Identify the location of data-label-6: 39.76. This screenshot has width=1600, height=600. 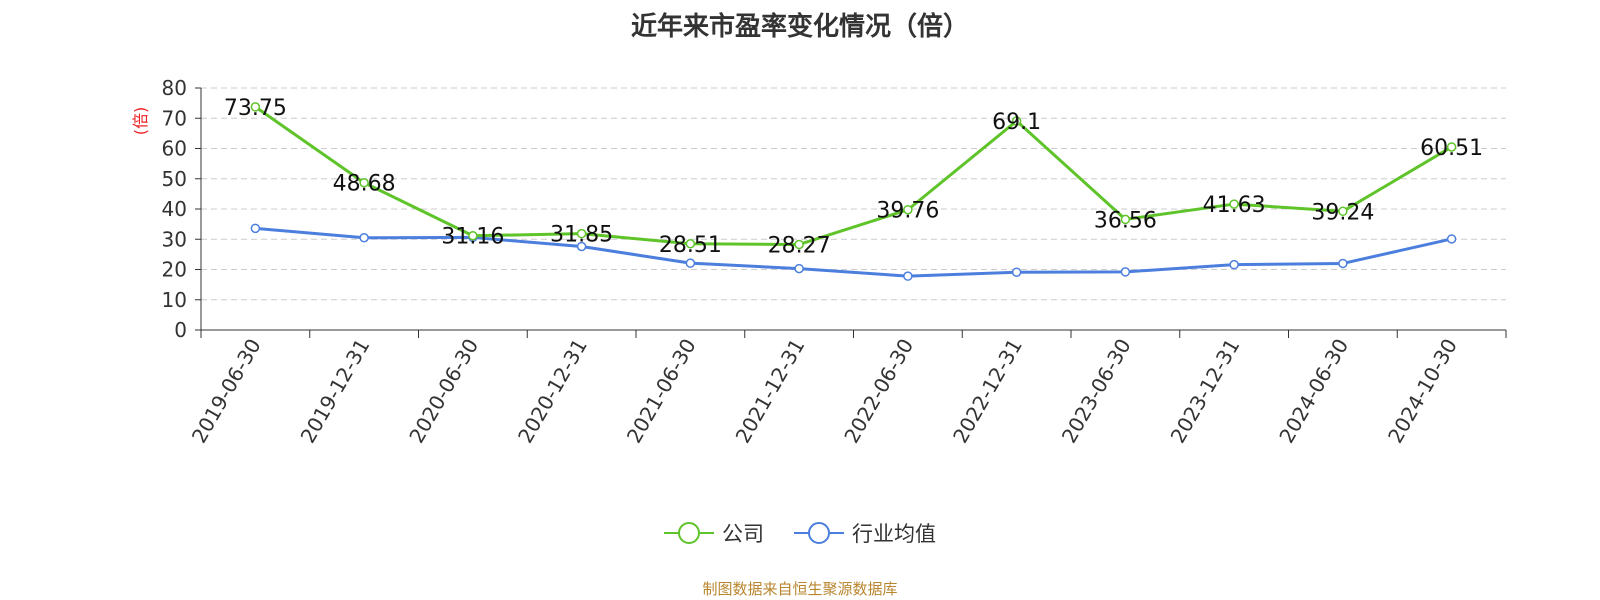
(907, 211).